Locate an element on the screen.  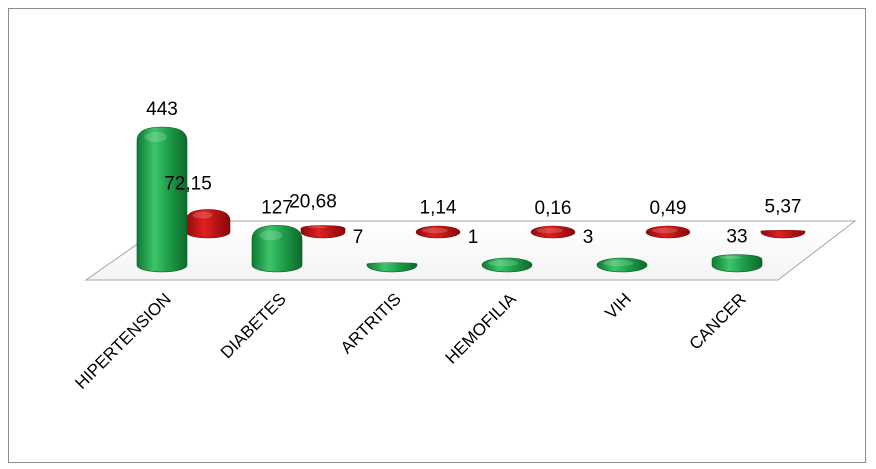
category-label: ARTRITIS is located at coordinates (371, 323).